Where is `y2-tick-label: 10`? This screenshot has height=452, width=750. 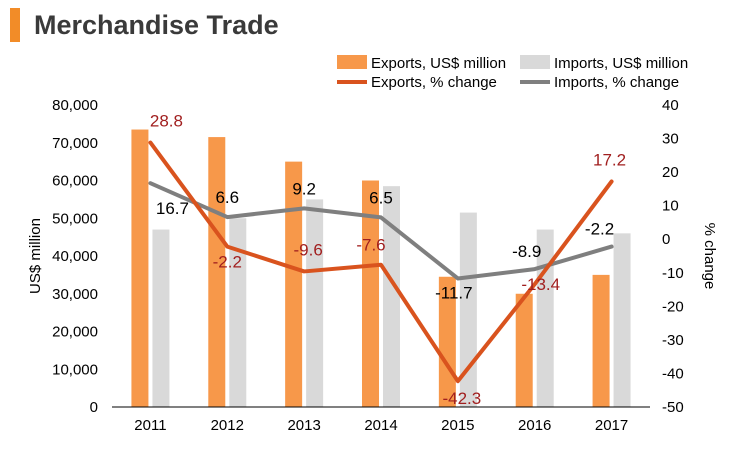
y2-tick-label: 10 is located at coordinates (670, 206).